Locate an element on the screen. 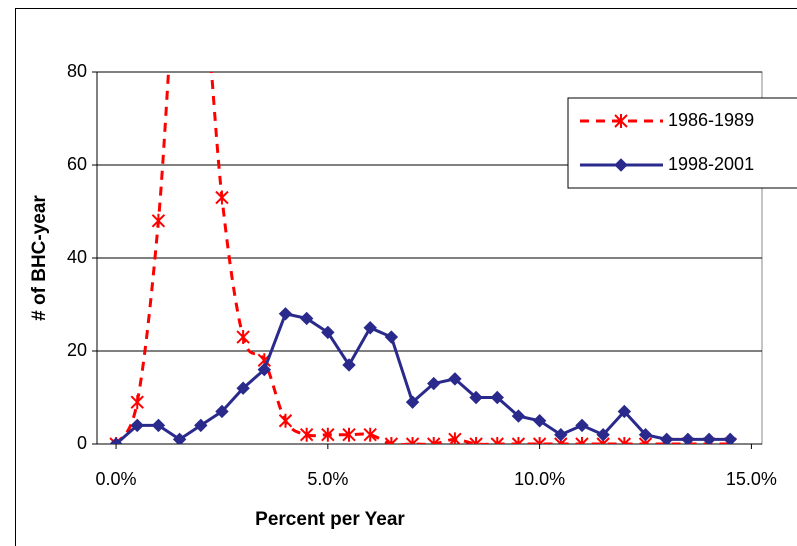  x-axis-label: Percent per Year is located at coordinates (330, 519).